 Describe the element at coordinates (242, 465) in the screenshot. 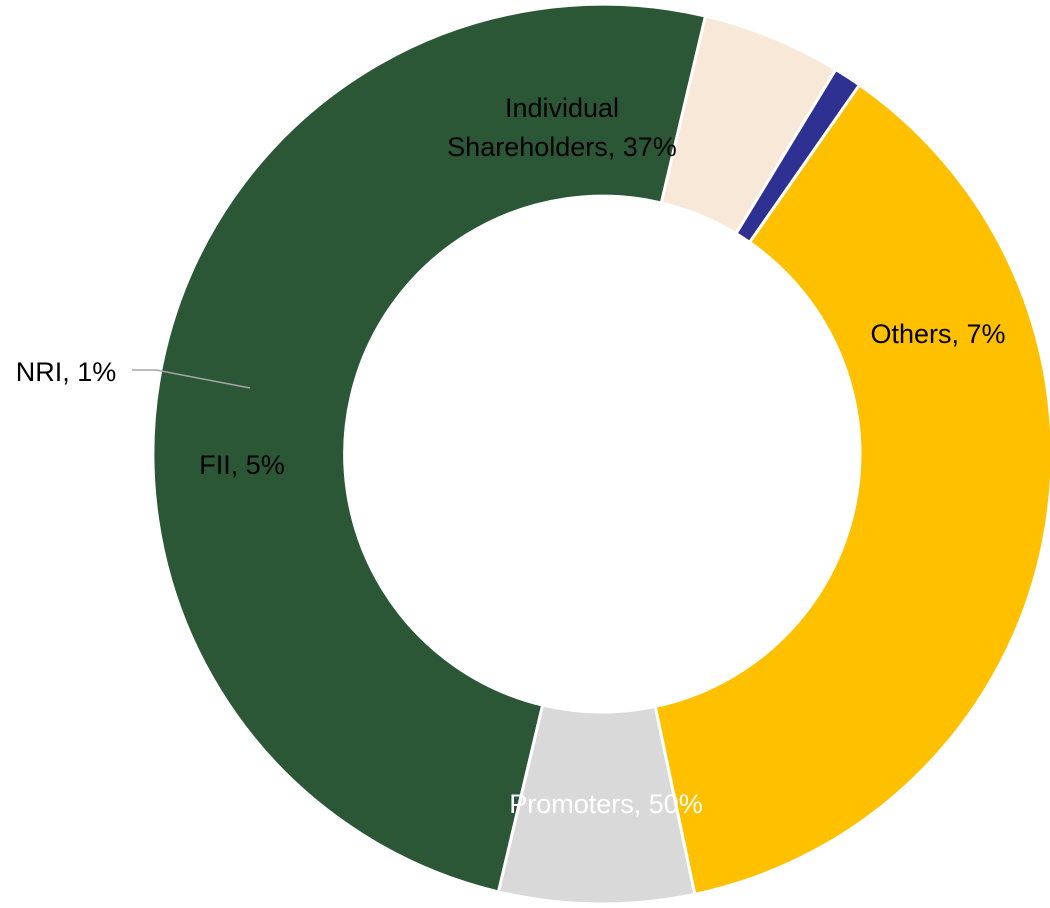

I see `label-fii: FII, 5%` at that location.